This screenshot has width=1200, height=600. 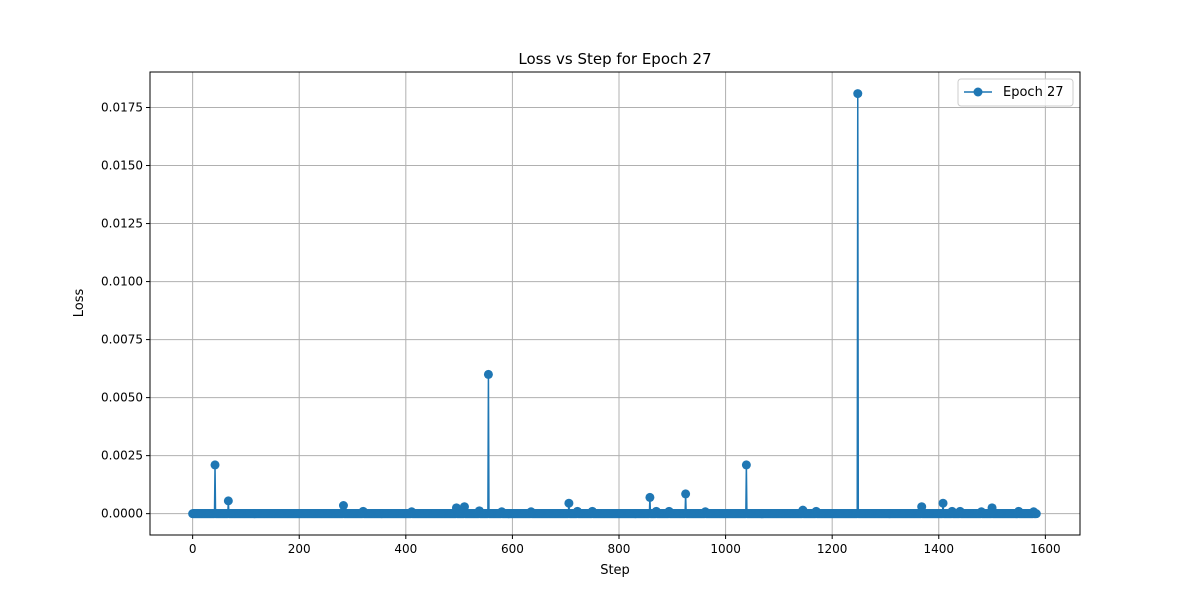 What do you see at coordinates (512, 549) in the screenshot?
I see `x-tick-label: 600` at bounding box center [512, 549].